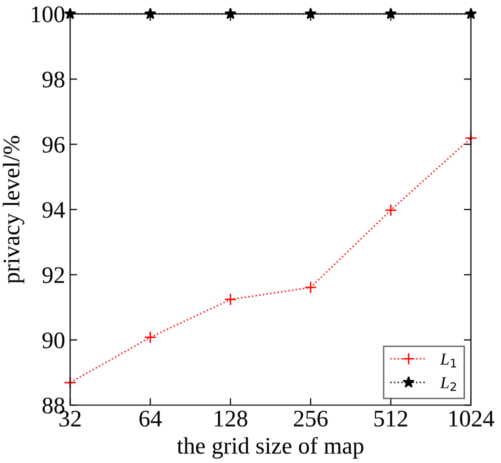  I want to click on y-tick-label: 100, so click(48, 14).